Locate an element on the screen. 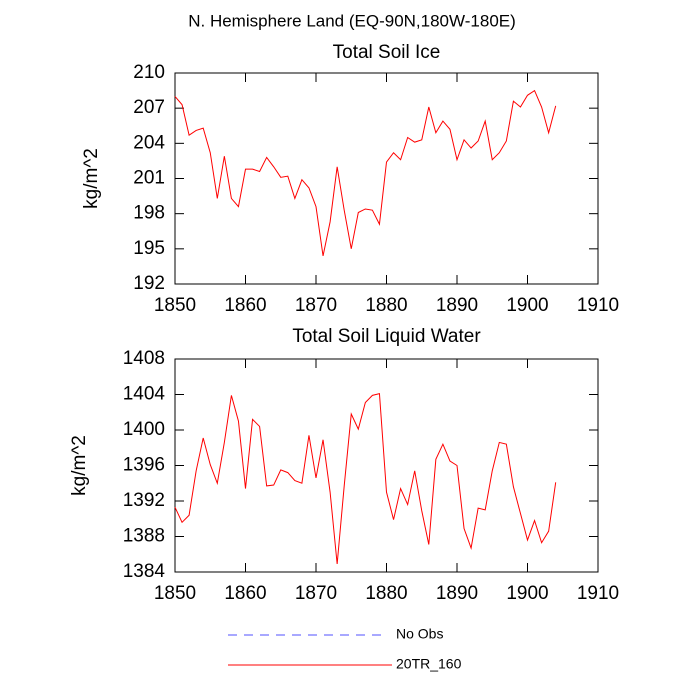 Image resolution: width=700 pixels, height=700 pixels. y-tick-label: 1392 is located at coordinates (144, 500).